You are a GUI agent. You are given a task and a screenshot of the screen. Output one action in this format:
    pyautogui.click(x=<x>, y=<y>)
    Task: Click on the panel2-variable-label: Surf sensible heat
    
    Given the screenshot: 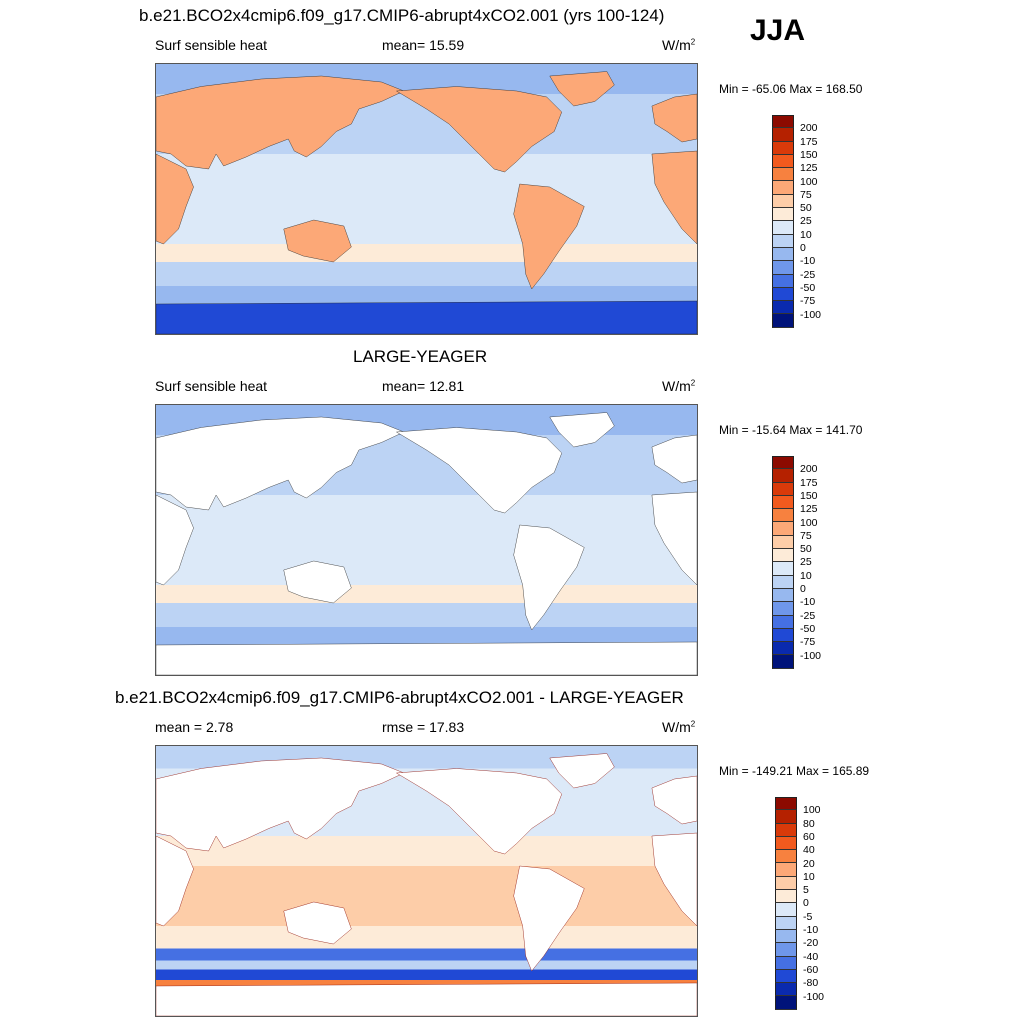 What is the action you would take?
    pyautogui.click(x=211, y=386)
    